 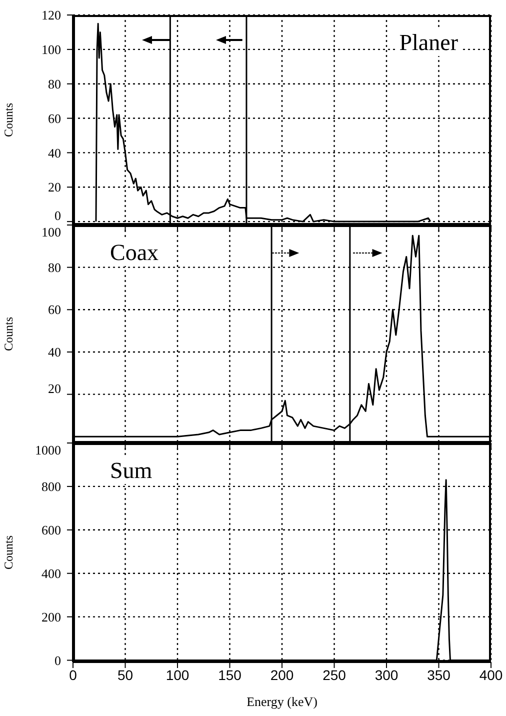 I want to click on x-tick-label: 300, so click(x=386, y=674).